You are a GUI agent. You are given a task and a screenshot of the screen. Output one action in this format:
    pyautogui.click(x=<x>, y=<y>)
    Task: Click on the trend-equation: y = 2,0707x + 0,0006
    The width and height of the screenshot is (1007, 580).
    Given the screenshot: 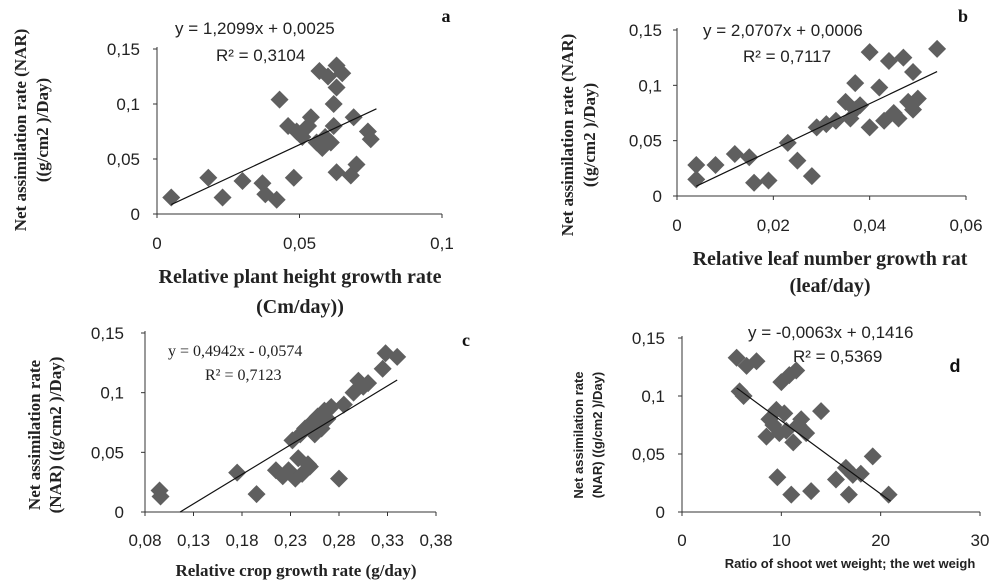 What is the action you would take?
    pyautogui.click(x=783, y=30)
    